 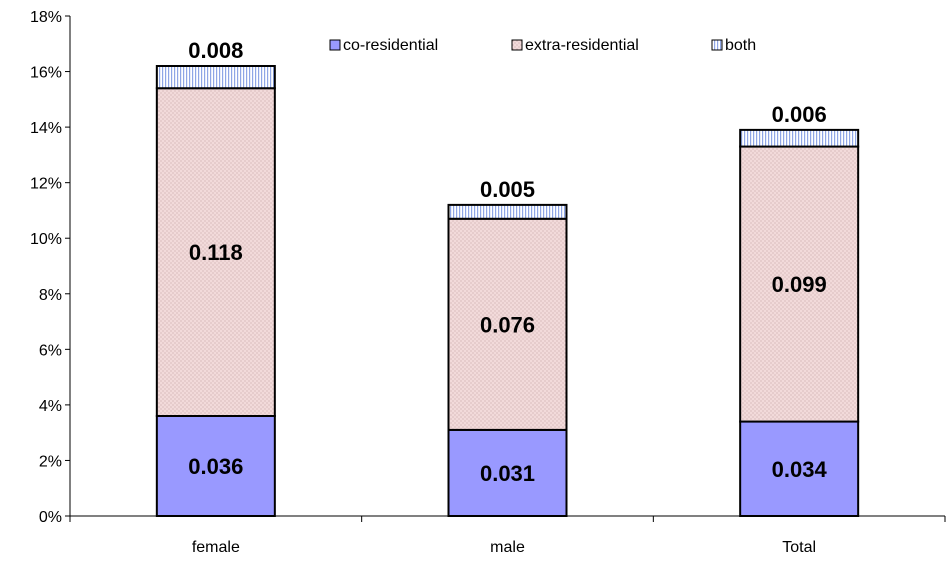 What do you see at coordinates (50, 406) in the screenshot?
I see `y-tick-label: 4%` at bounding box center [50, 406].